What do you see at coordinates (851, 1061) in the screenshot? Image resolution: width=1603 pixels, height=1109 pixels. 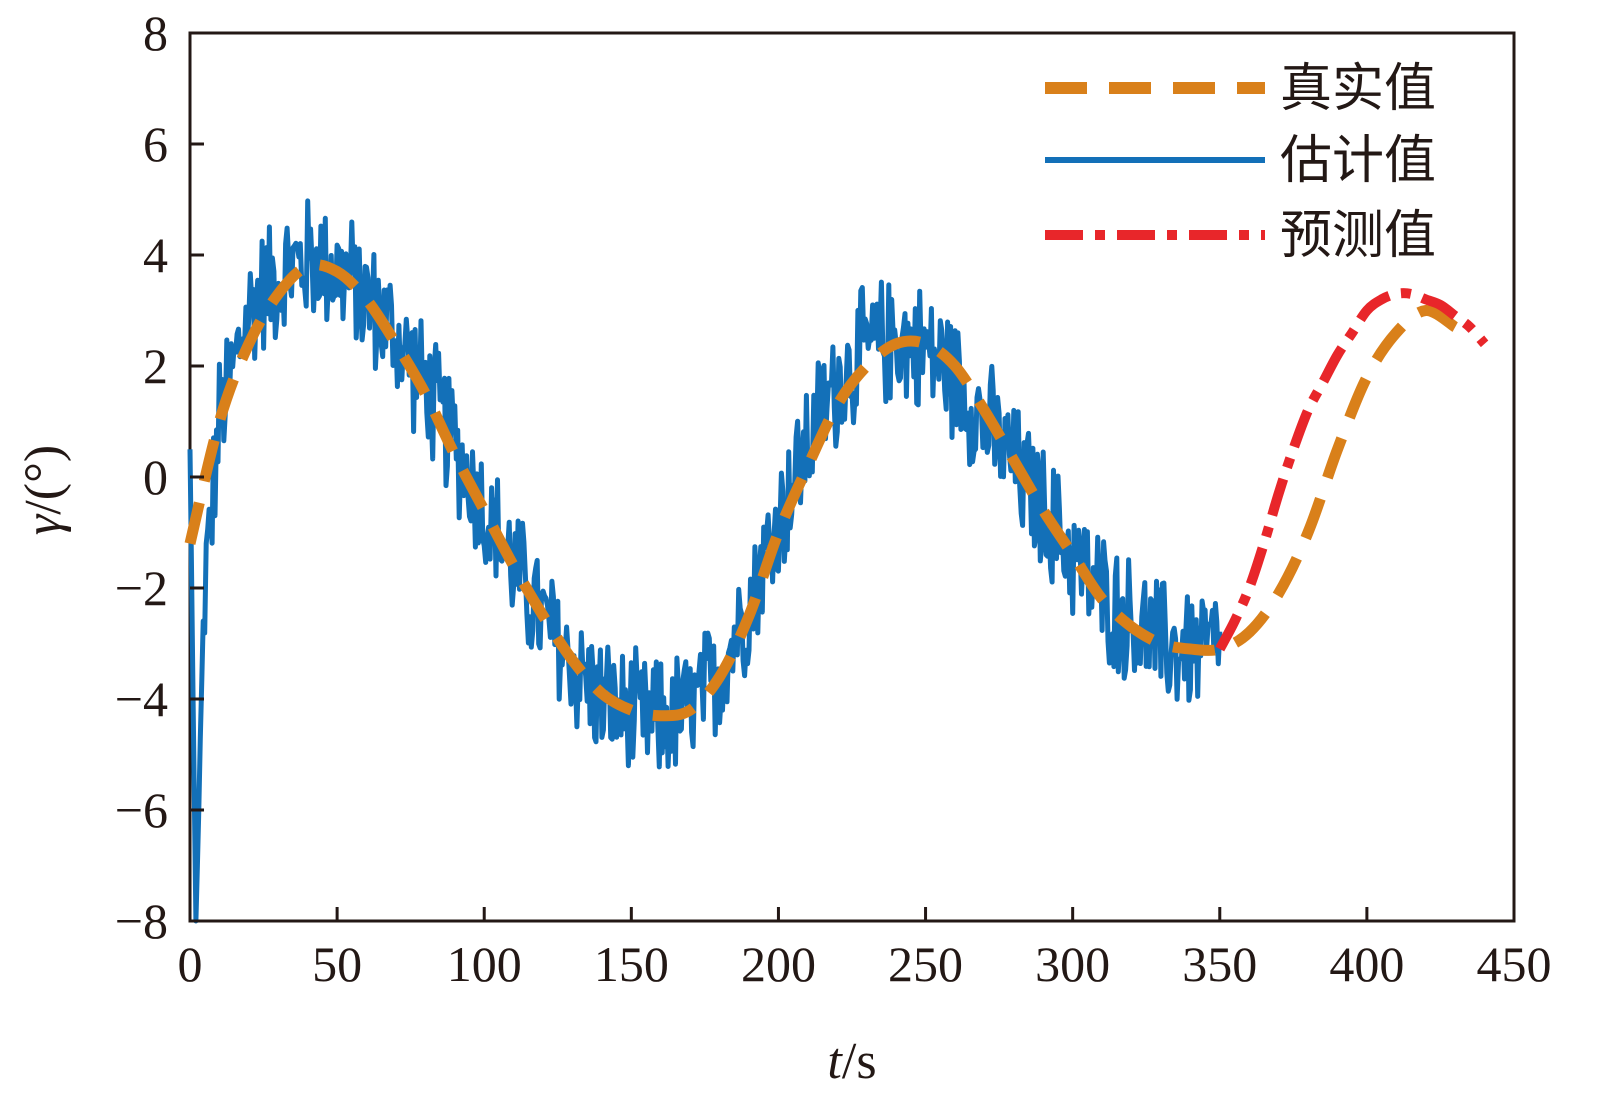 I see `x-axis-label: t/s` at bounding box center [851, 1061].